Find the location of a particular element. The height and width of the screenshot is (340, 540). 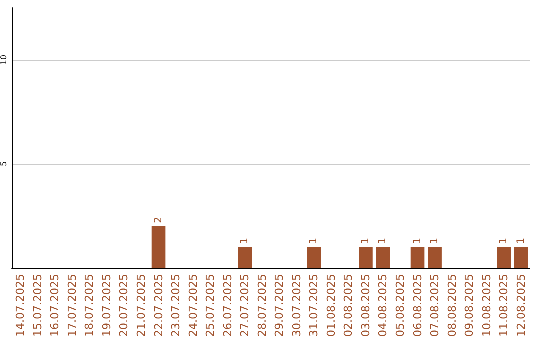

x-tick-label: 14.07.2025 is located at coordinates (21, 306).